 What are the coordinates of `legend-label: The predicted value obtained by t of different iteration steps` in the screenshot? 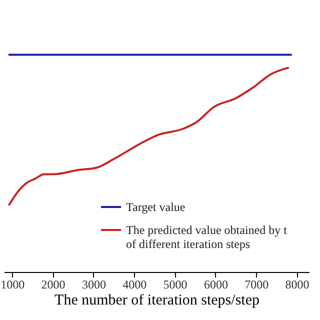 It's located at (207, 237).